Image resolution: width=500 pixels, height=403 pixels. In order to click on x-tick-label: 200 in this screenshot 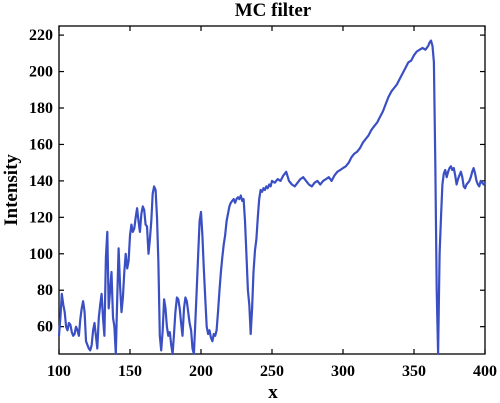, I will do `click(201, 371)`.